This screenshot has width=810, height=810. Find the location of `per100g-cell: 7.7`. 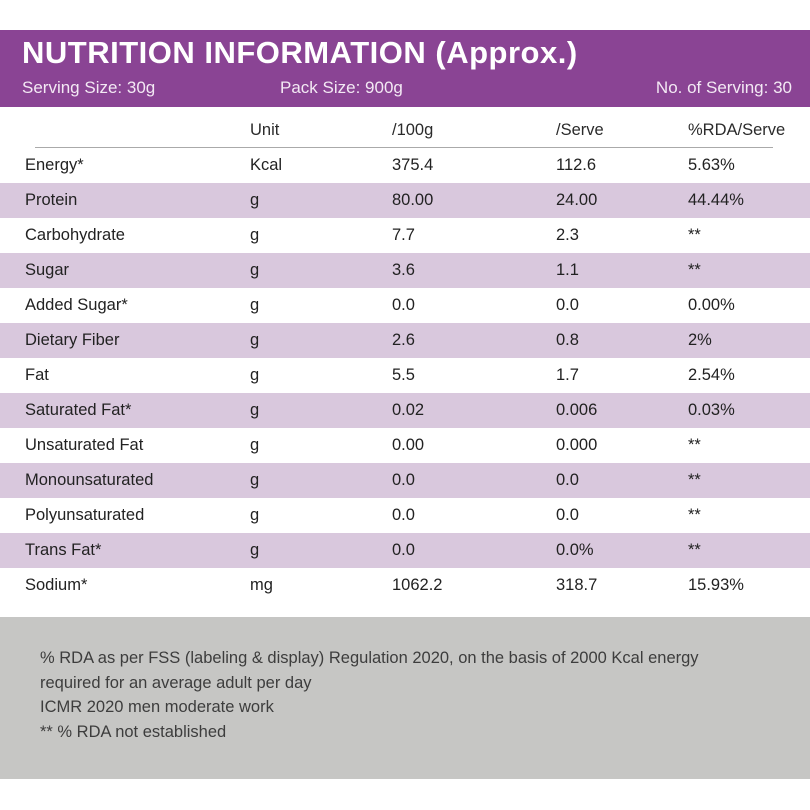

per100g-cell: 7.7 is located at coordinates (403, 235).